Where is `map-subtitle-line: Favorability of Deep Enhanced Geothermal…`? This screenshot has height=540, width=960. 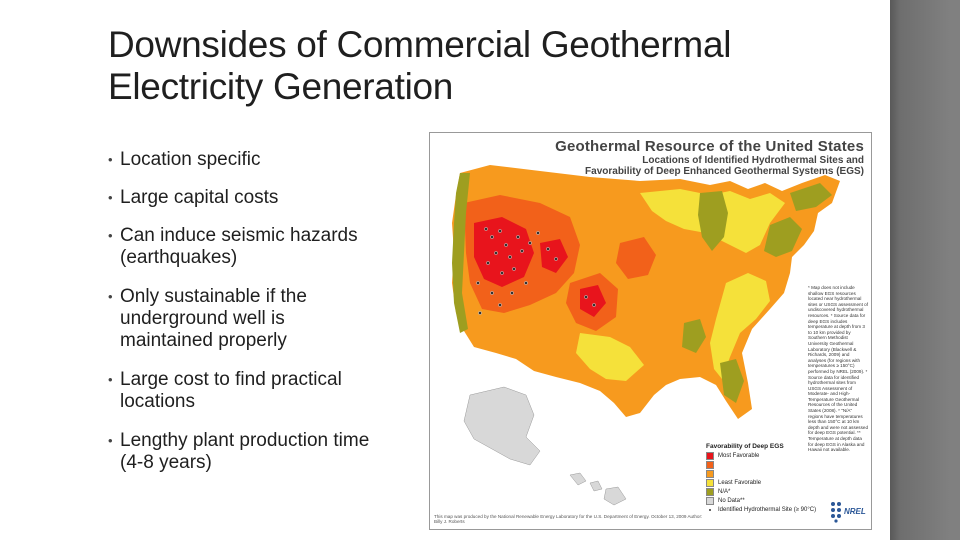 map-subtitle-line: Favorability of Deep Enhanced Geothermal… is located at coordinates (724, 171).